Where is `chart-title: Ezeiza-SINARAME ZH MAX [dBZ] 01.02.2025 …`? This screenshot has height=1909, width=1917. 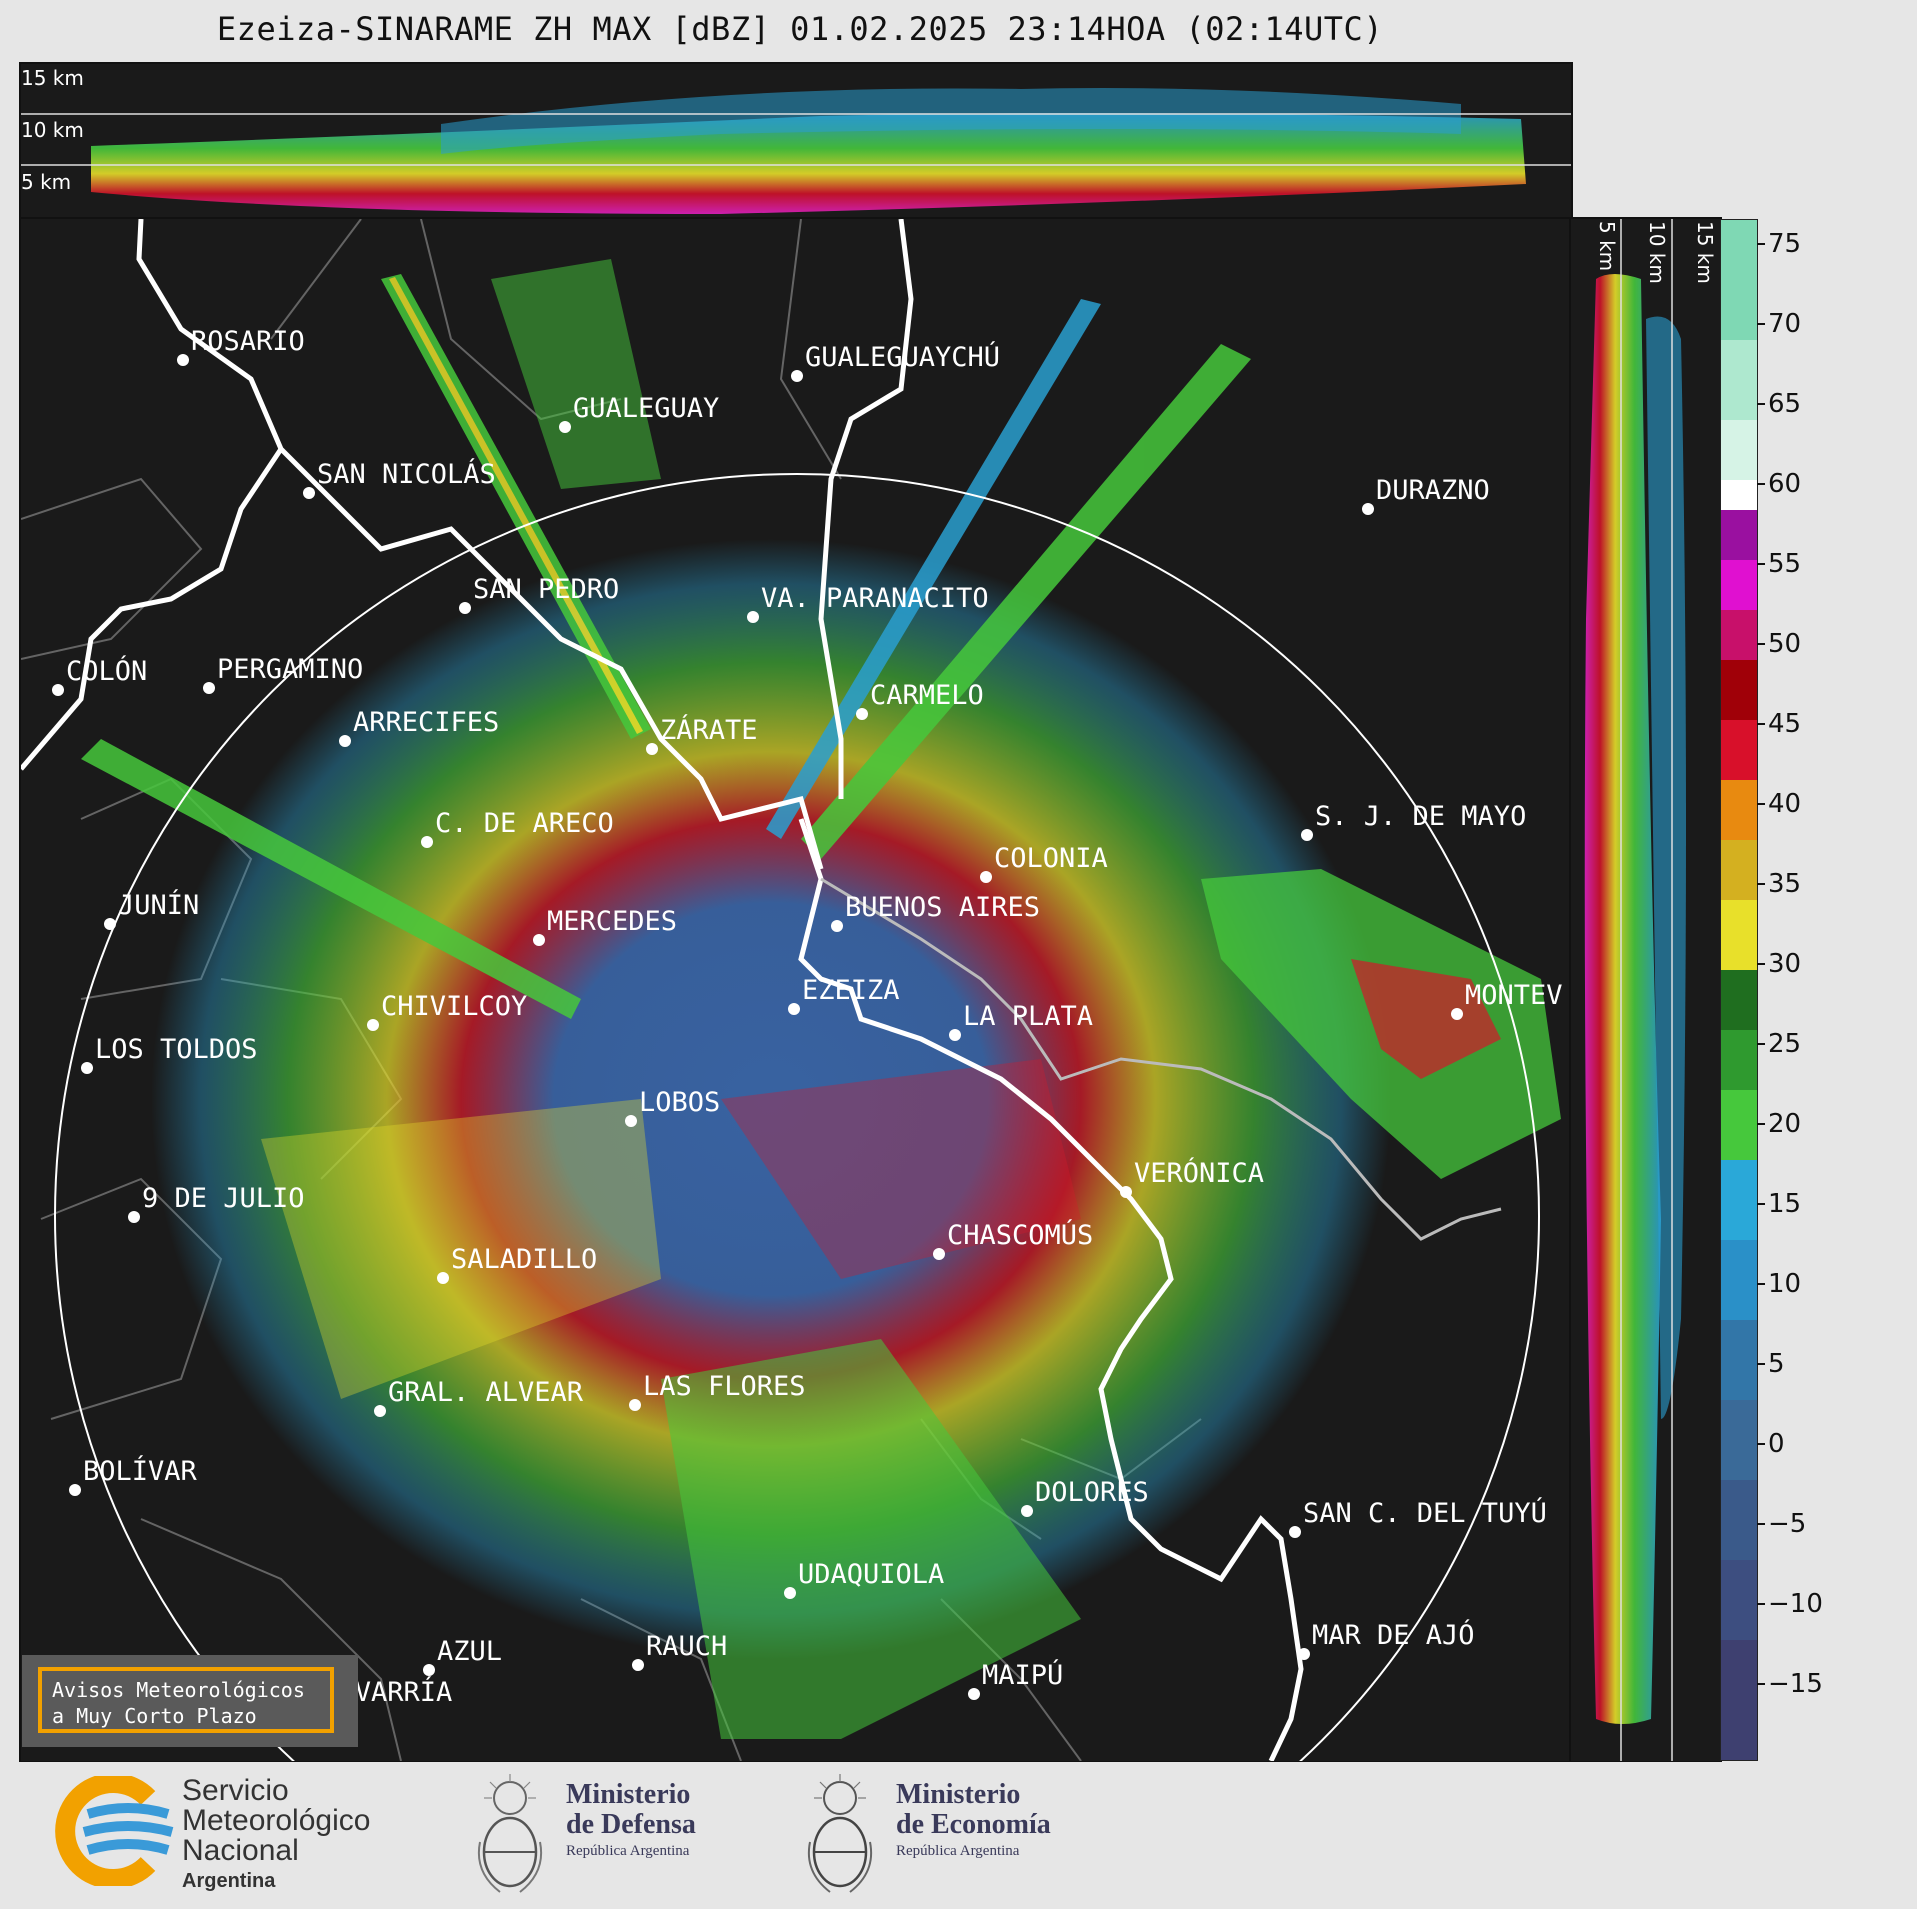 chart-title: Ezeiza-SINARAME ZH MAX [dBZ] 01.02.2025 … is located at coordinates (800, 29).